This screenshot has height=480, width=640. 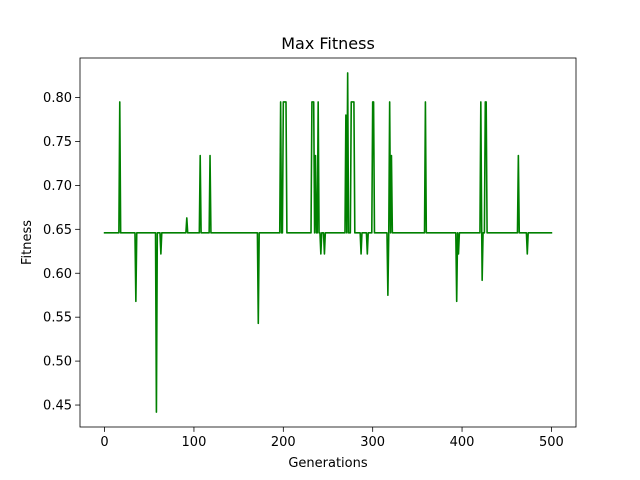 I want to click on y-axis: 0.45 0.50 0.55 0.60 0.65 0.70 0.75 0.80, so click(x=61, y=252).